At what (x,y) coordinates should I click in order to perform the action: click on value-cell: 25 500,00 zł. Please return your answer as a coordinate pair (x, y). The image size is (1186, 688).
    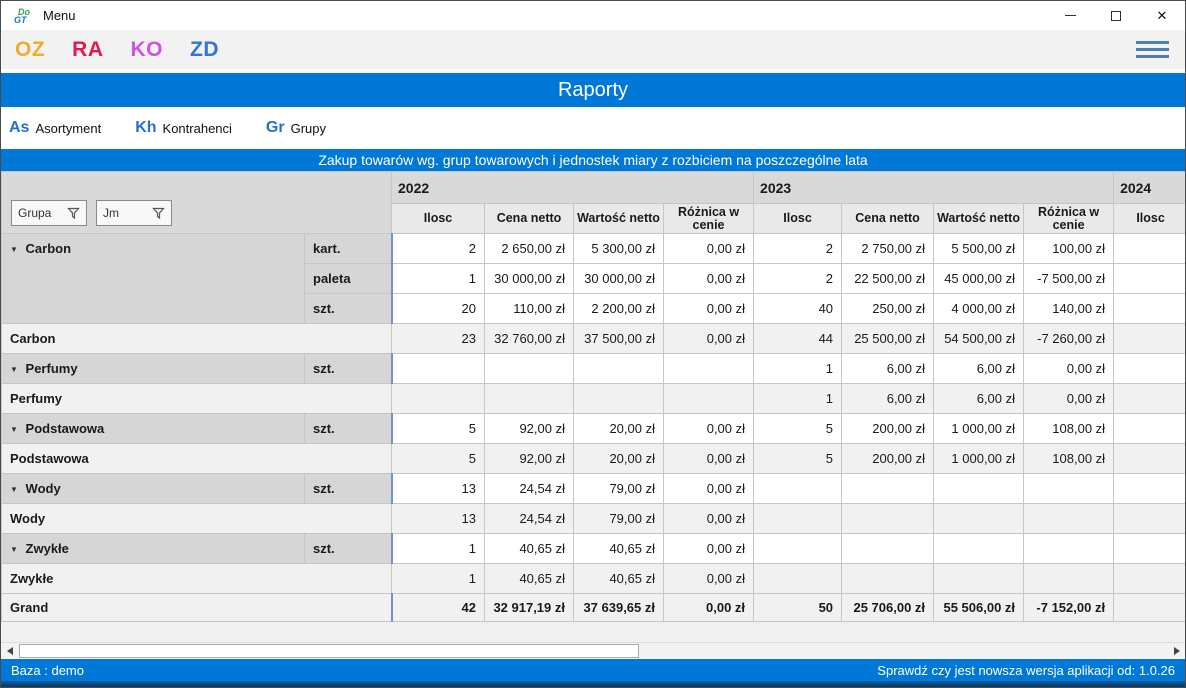
    Looking at the image, I should click on (888, 338).